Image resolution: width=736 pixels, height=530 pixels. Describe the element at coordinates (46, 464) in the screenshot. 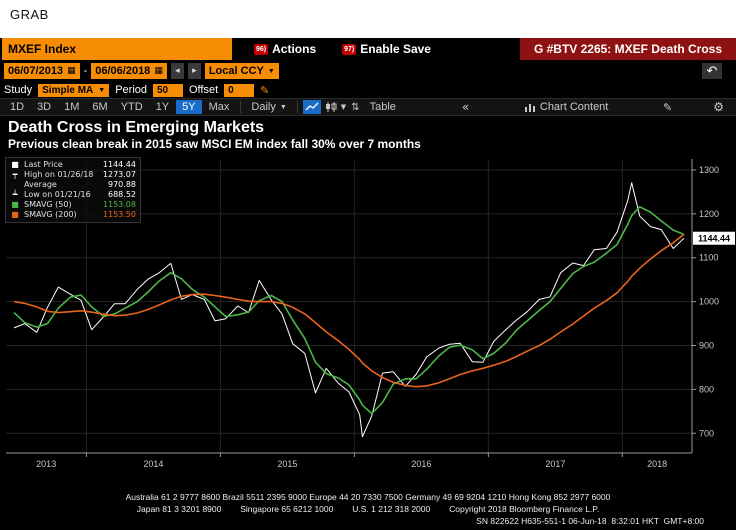

I see `svg-text: 2013` at that location.